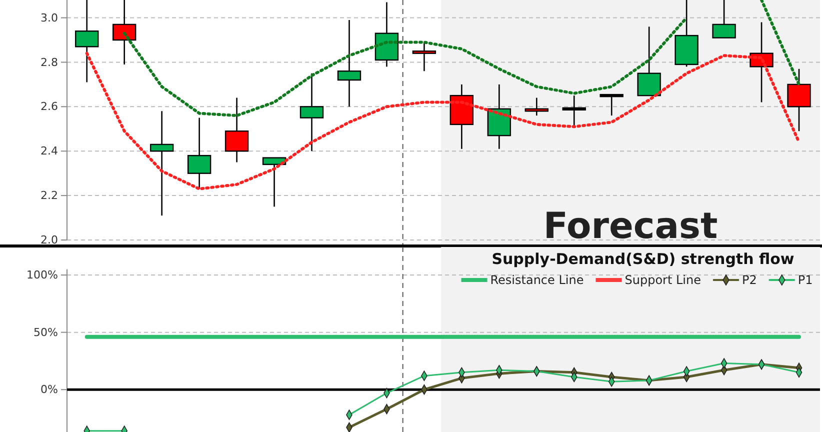 The width and height of the screenshot is (822, 432). What do you see at coordinates (49, 17) in the screenshot?
I see `y-tick-label: 3.0` at bounding box center [49, 17].